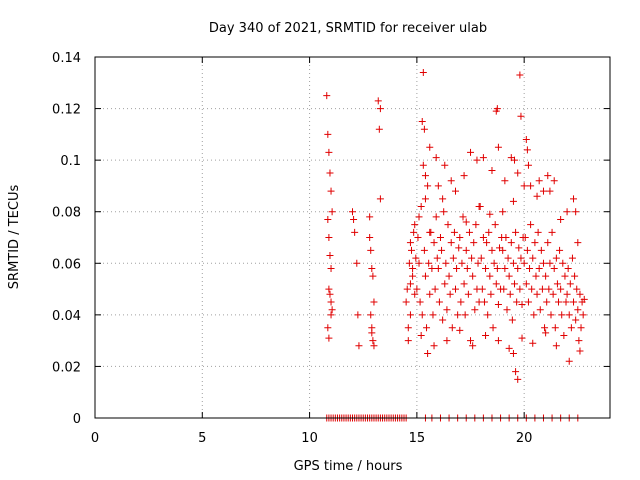 The height and width of the screenshot is (480, 640). Describe the element at coordinates (14, 237) in the screenshot. I see `y-axis-label: SRMTID / TECUs` at that location.